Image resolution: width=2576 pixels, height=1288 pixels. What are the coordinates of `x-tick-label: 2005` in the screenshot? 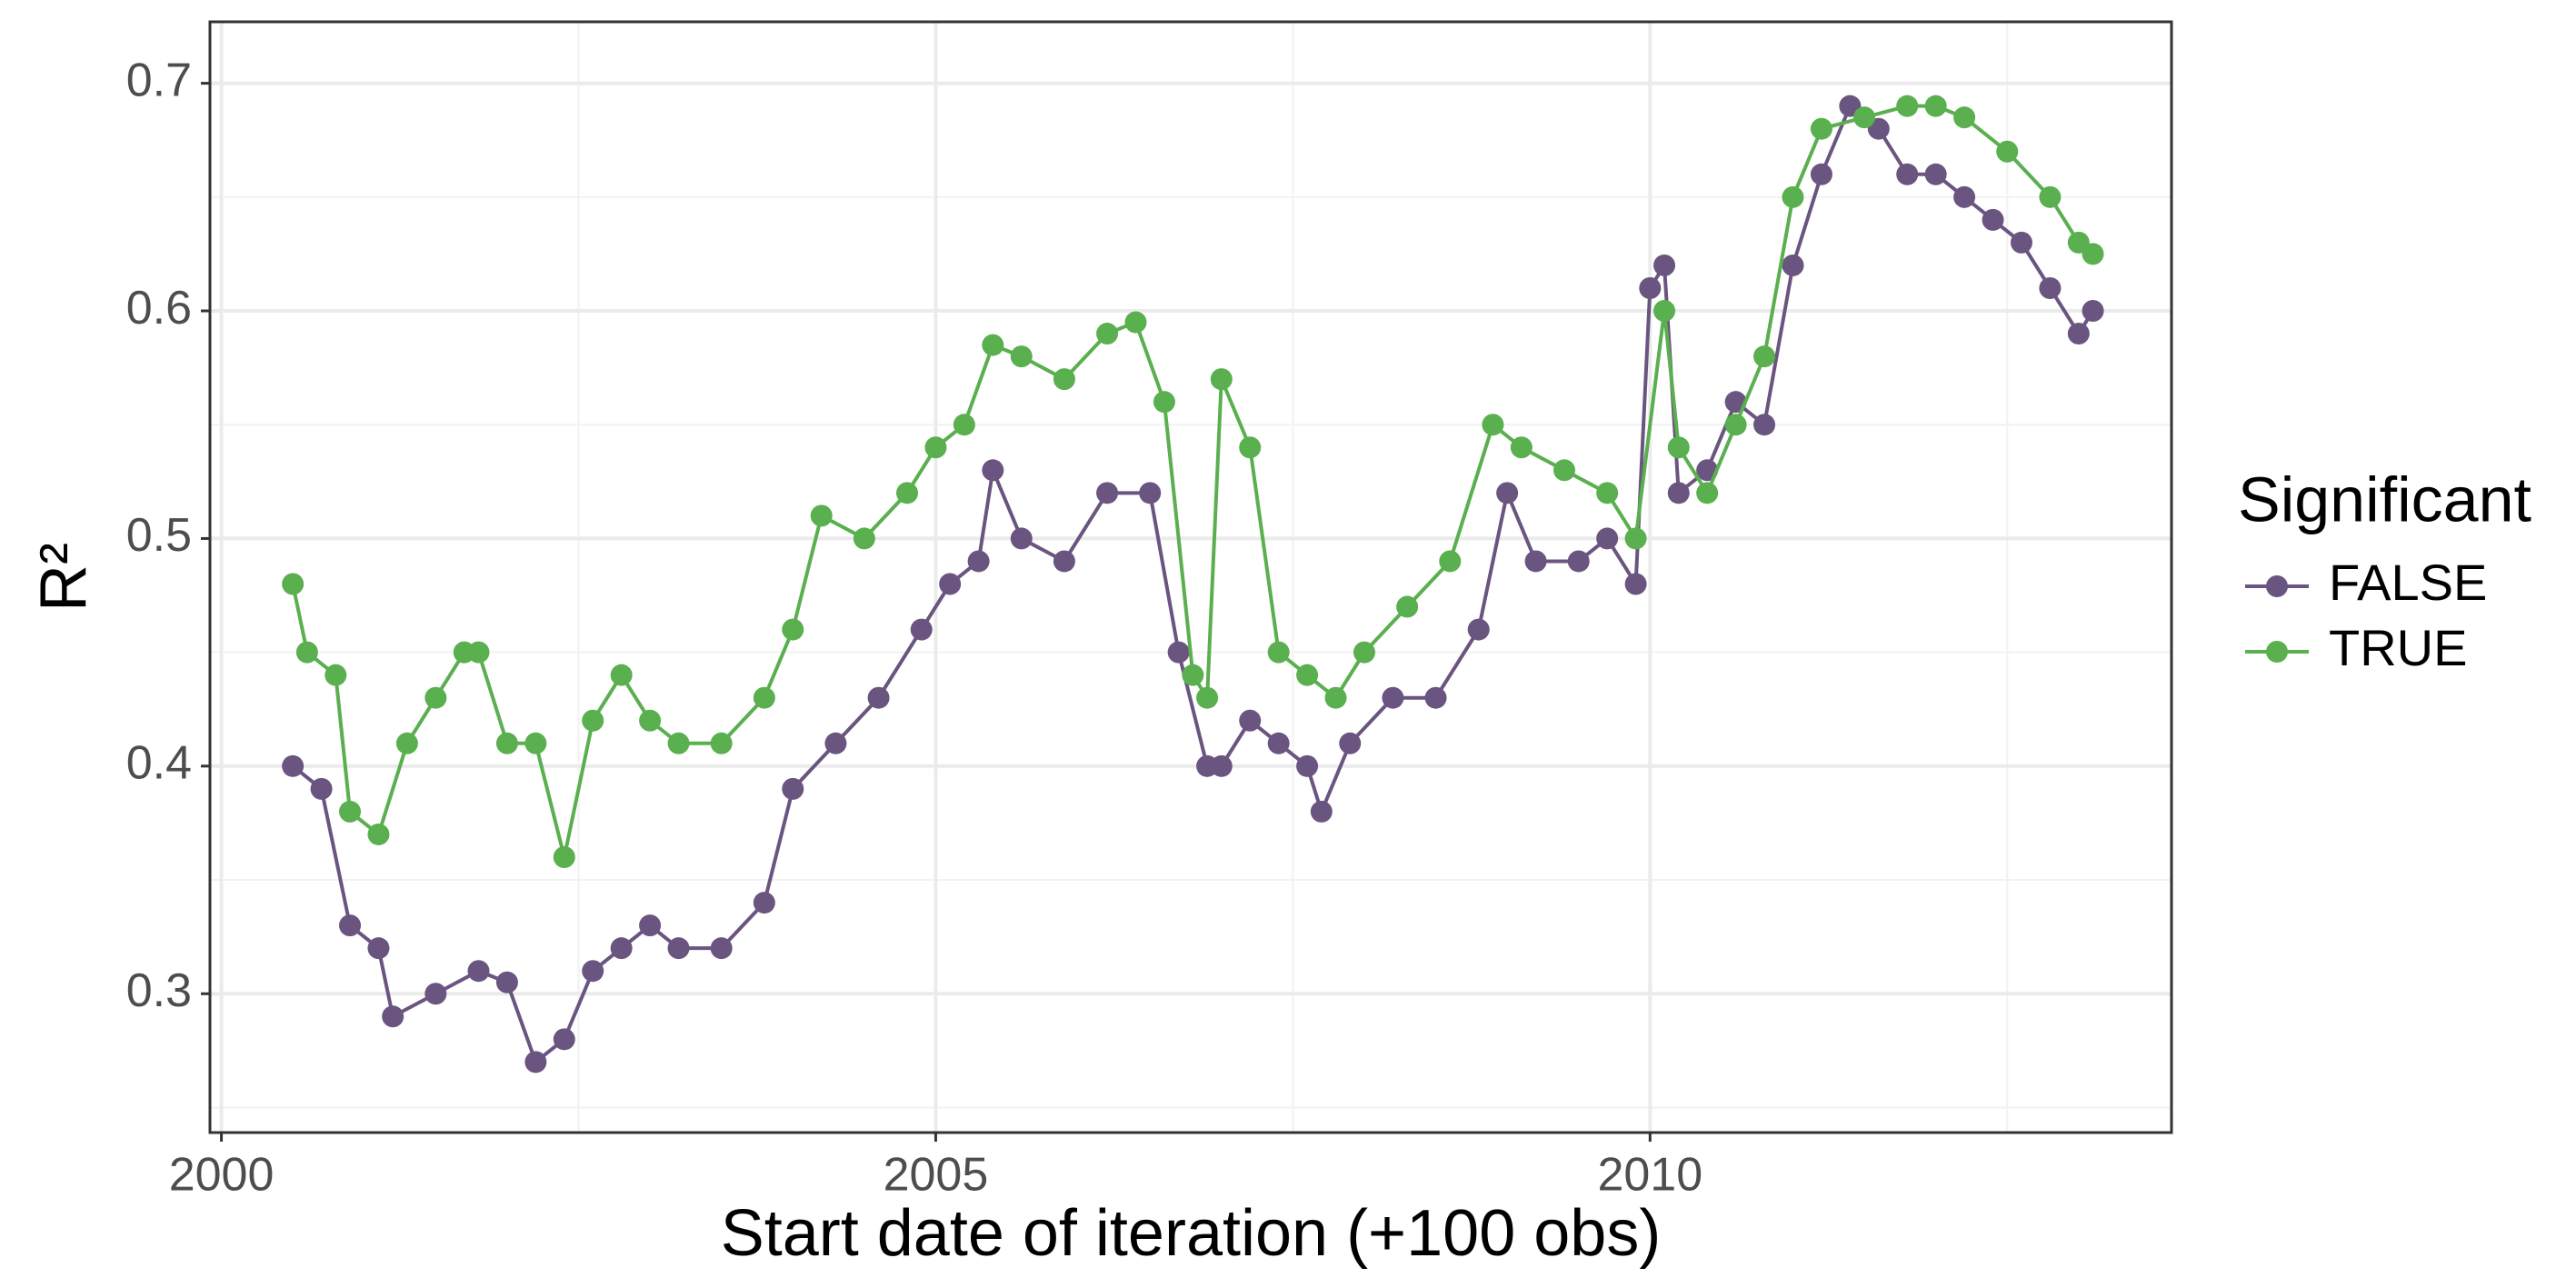 It's located at (936, 1175).